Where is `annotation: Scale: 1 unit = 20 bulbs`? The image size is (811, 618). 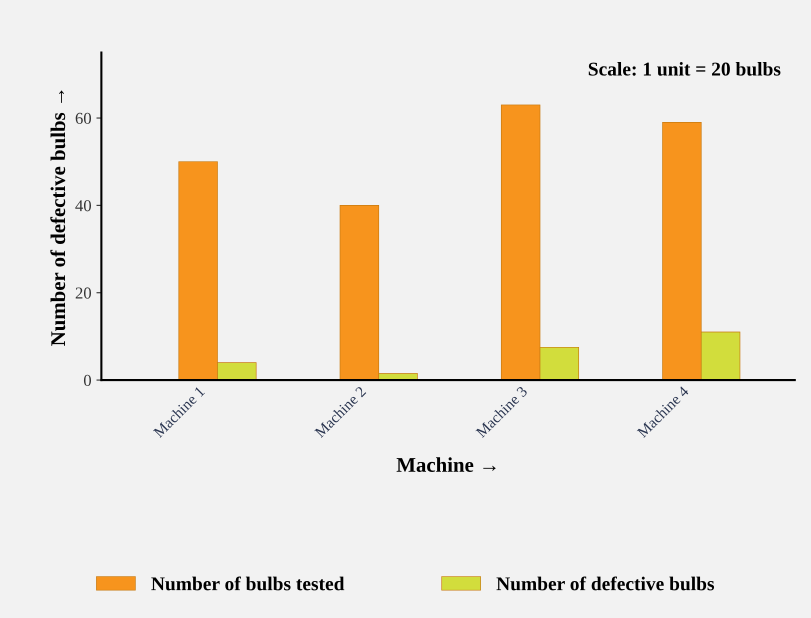
annotation: Scale: 1 unit = 20 bulbs is located at coordinates (684, 69).